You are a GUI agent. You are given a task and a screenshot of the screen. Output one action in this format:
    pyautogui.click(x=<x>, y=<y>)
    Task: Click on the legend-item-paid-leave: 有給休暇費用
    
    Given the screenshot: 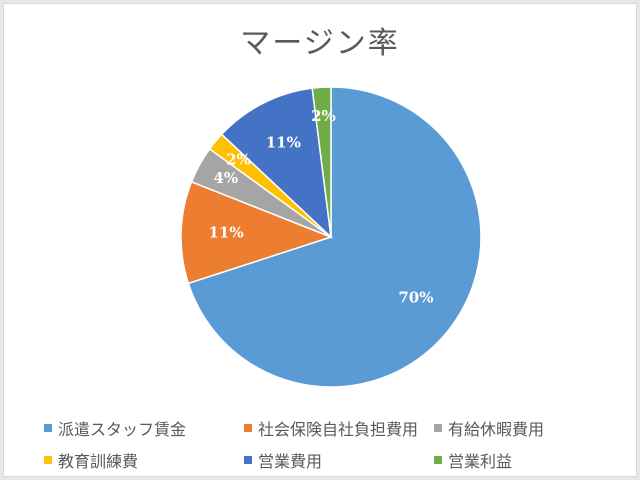 What is the action you would take?
    pyautogui.click(x=489, y=428)
    